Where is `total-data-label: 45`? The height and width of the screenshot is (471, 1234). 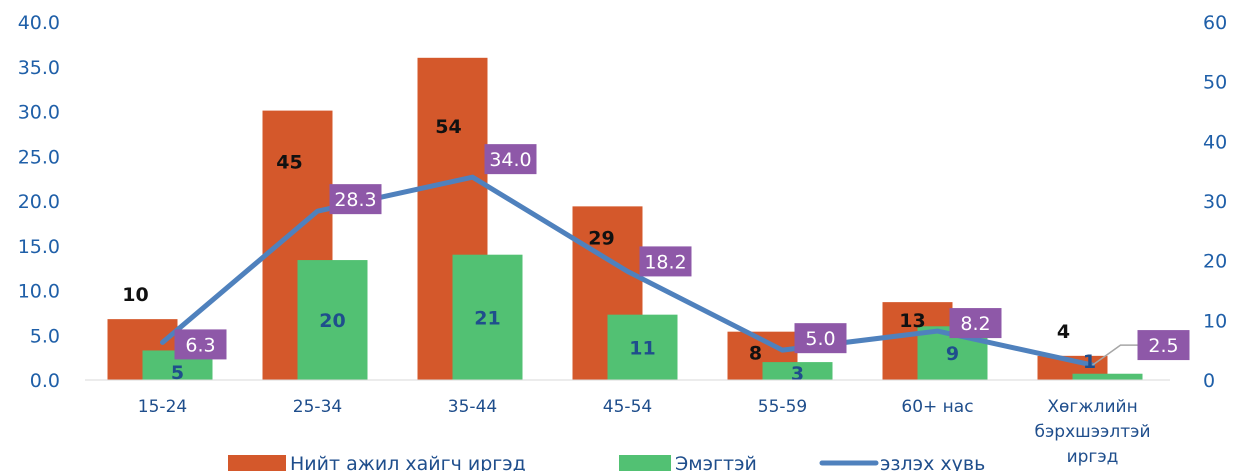 total-data-label: 45 is located at coordinates (289, 163).